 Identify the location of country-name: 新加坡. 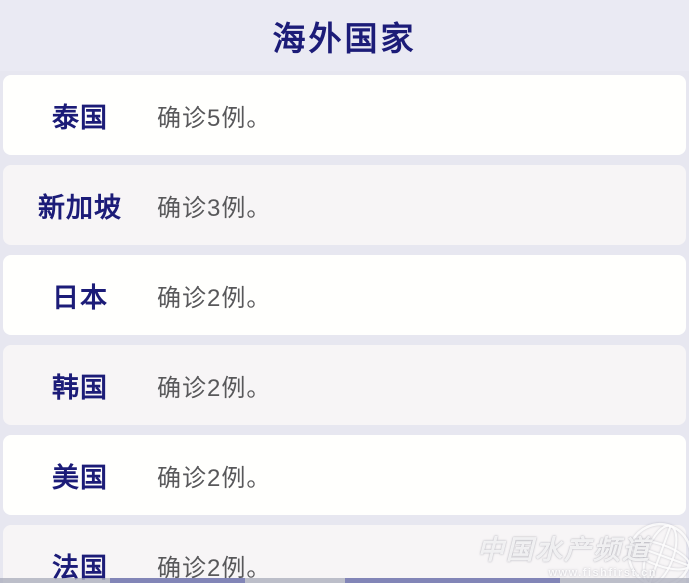
(80, 207).